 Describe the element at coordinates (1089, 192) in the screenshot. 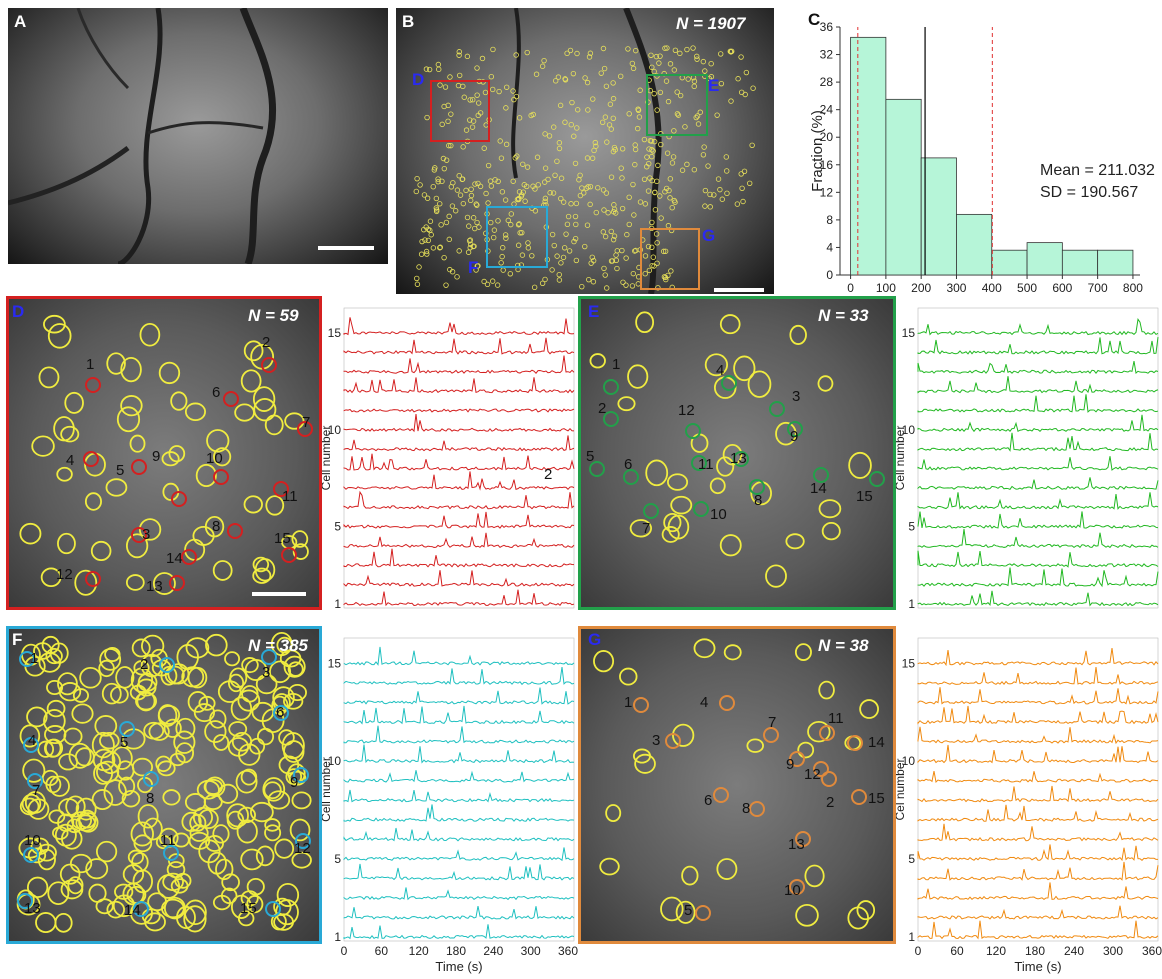

I see `sd-text: SD = 190.567` at that location.